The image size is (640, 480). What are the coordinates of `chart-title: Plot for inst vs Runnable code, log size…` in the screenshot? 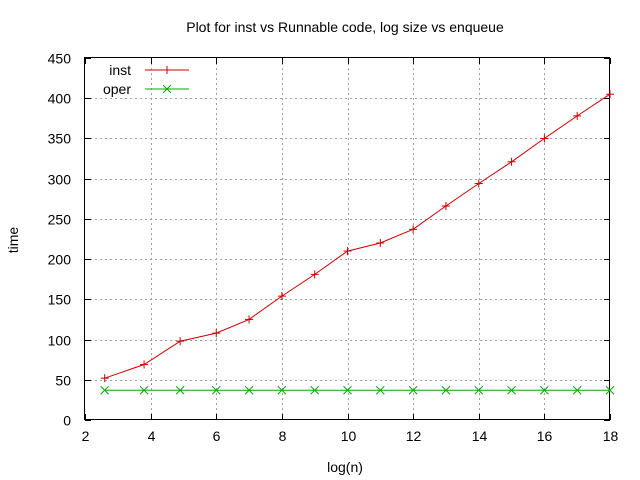 It's located at (345, 27).